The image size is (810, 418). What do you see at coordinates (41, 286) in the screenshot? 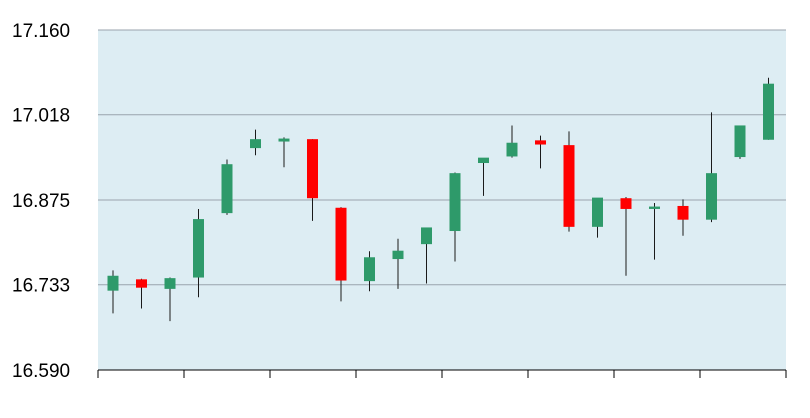
I see `y-tick-label: 16.733` at bounding box center [41, 286].